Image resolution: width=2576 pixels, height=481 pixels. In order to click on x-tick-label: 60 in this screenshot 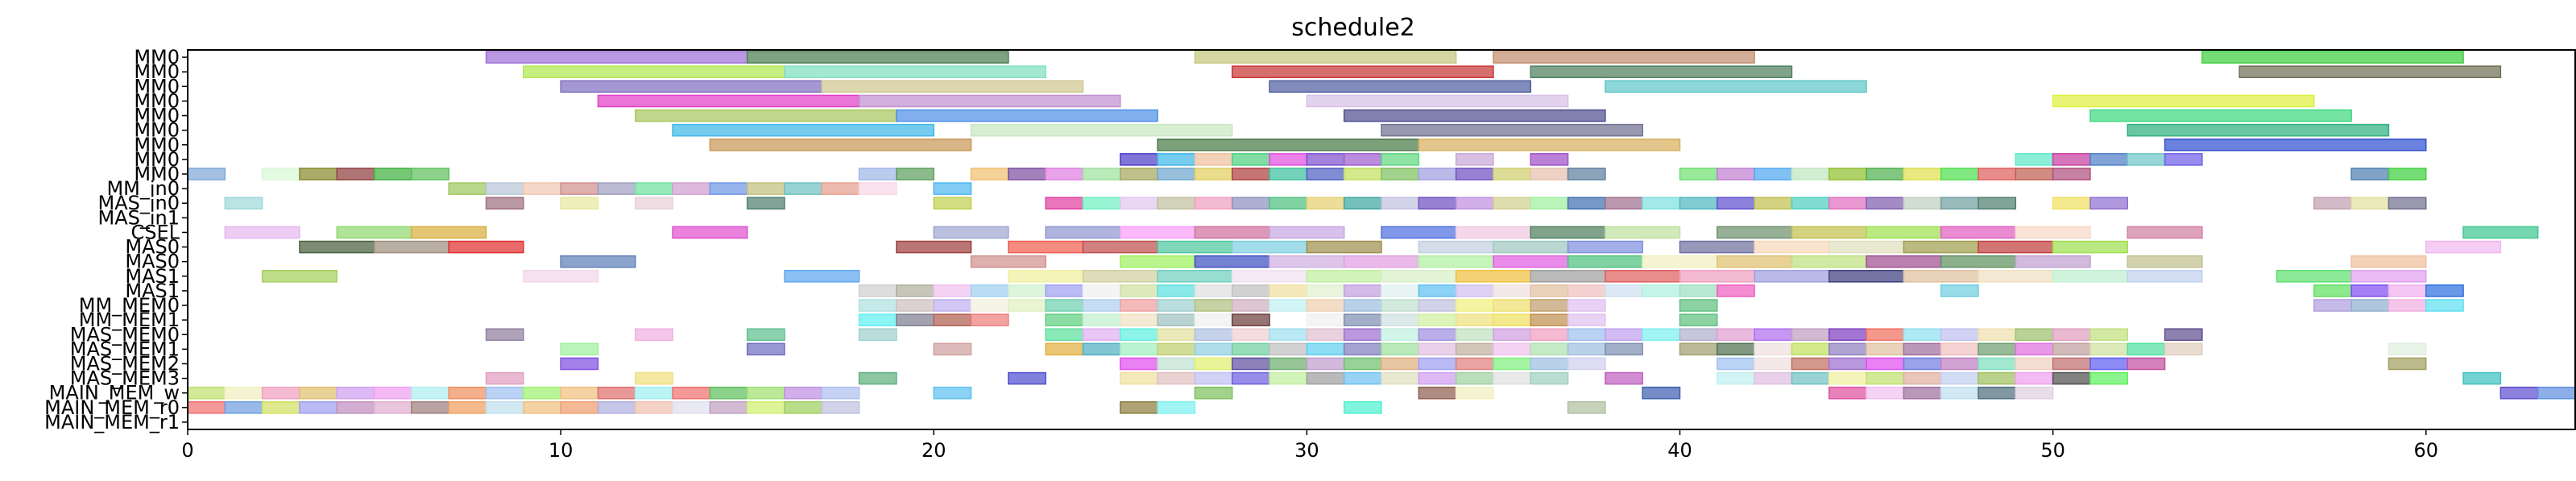, I will do `click(2425, 451)`.